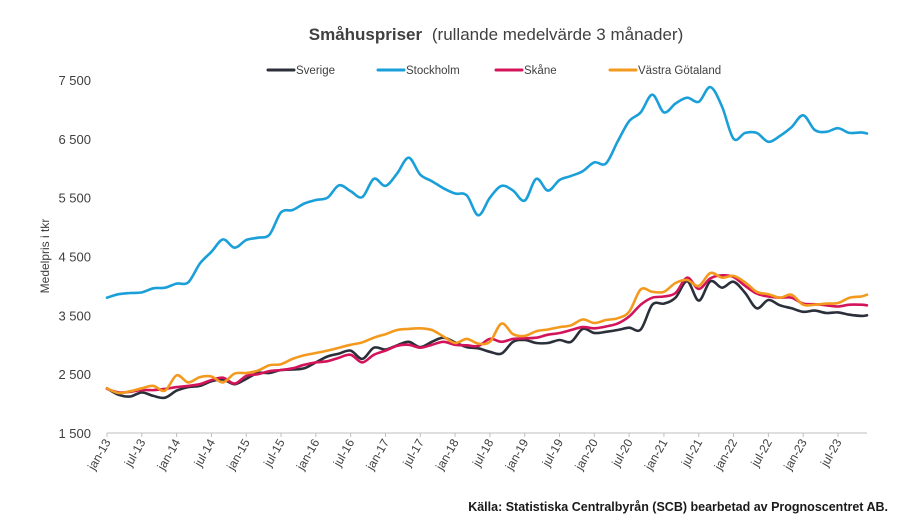 This screenshot has width=900, height=521. Describe the element at coordinates (74, 80) in the screenshot. I see `y-tick-label: 7 500` at that location.